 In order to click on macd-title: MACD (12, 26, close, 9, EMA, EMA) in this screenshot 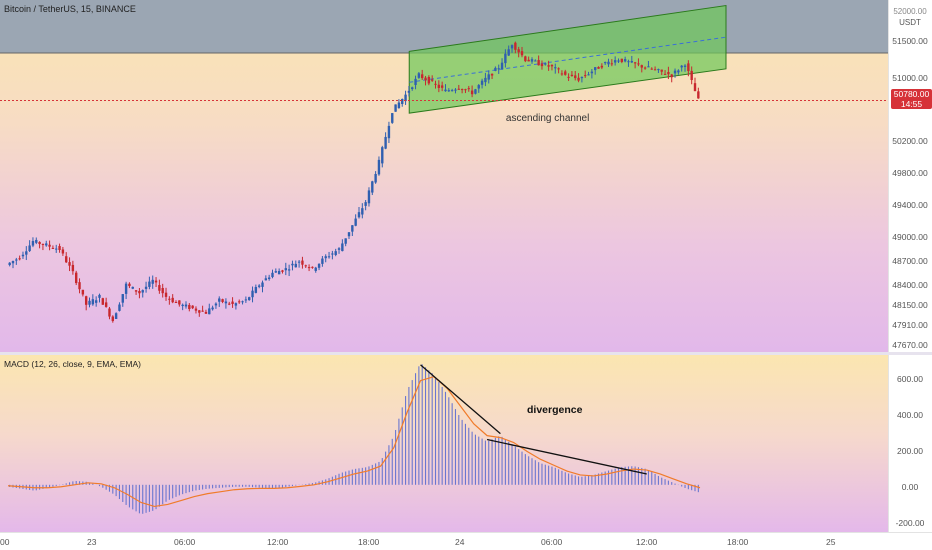, I will do `click(72, 364)`.